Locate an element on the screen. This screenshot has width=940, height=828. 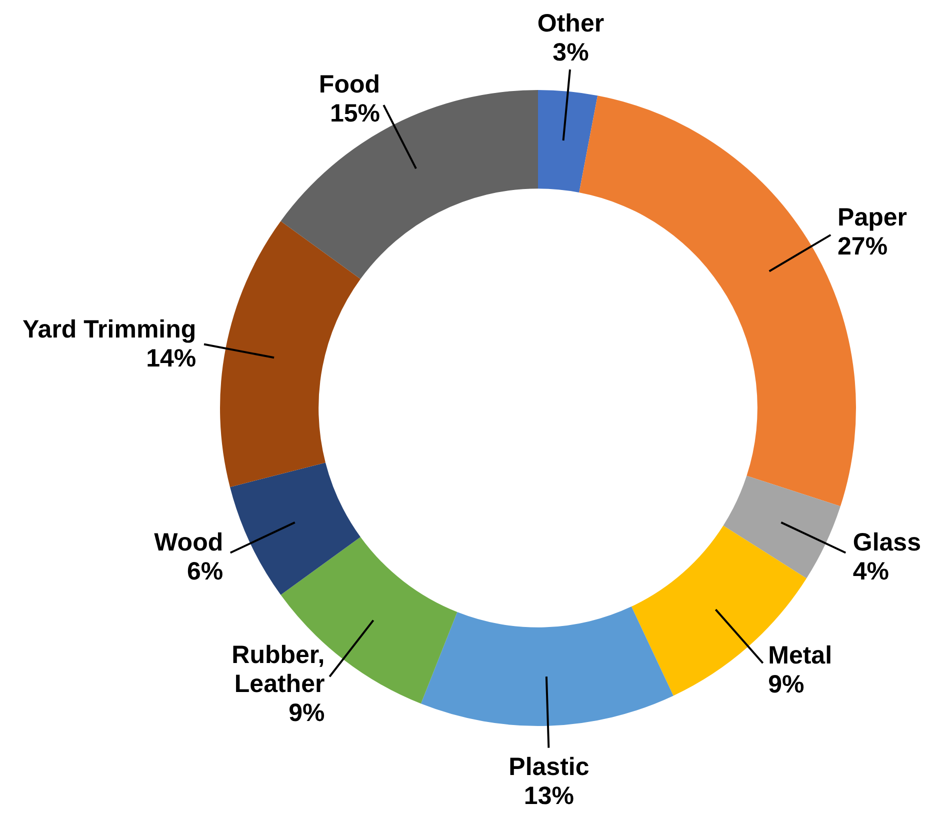
slice-label: Yard Trimming is located at coordinates (109, 329).